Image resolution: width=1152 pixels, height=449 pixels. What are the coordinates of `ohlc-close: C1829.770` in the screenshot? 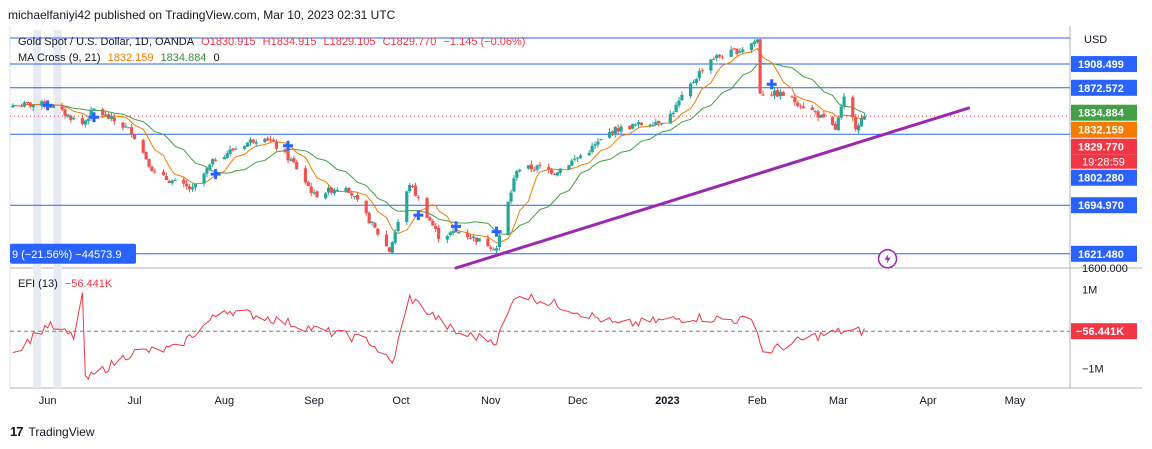 It's located at (409, 42).